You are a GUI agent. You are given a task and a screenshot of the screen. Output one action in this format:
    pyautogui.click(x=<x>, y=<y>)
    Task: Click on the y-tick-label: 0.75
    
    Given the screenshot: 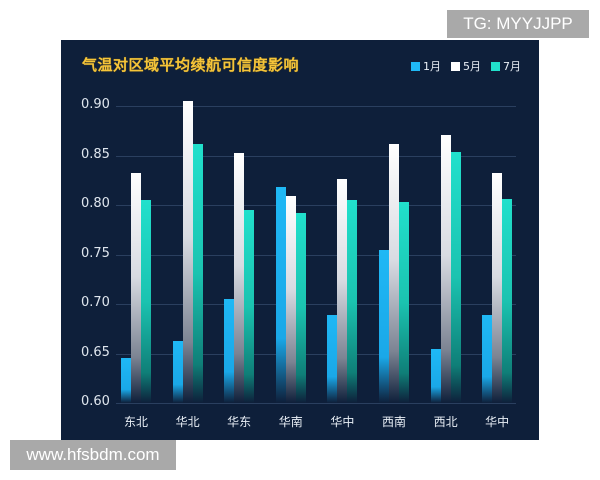 What is the action you would take?
    pyautogui.click(x=95, y=253)
    